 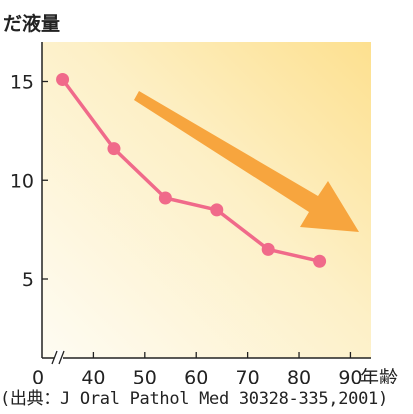 What do you see at coordinates (22, 83) in the screenshot?
I see `y-tick-label: 15` at bounding box center [22, 83].